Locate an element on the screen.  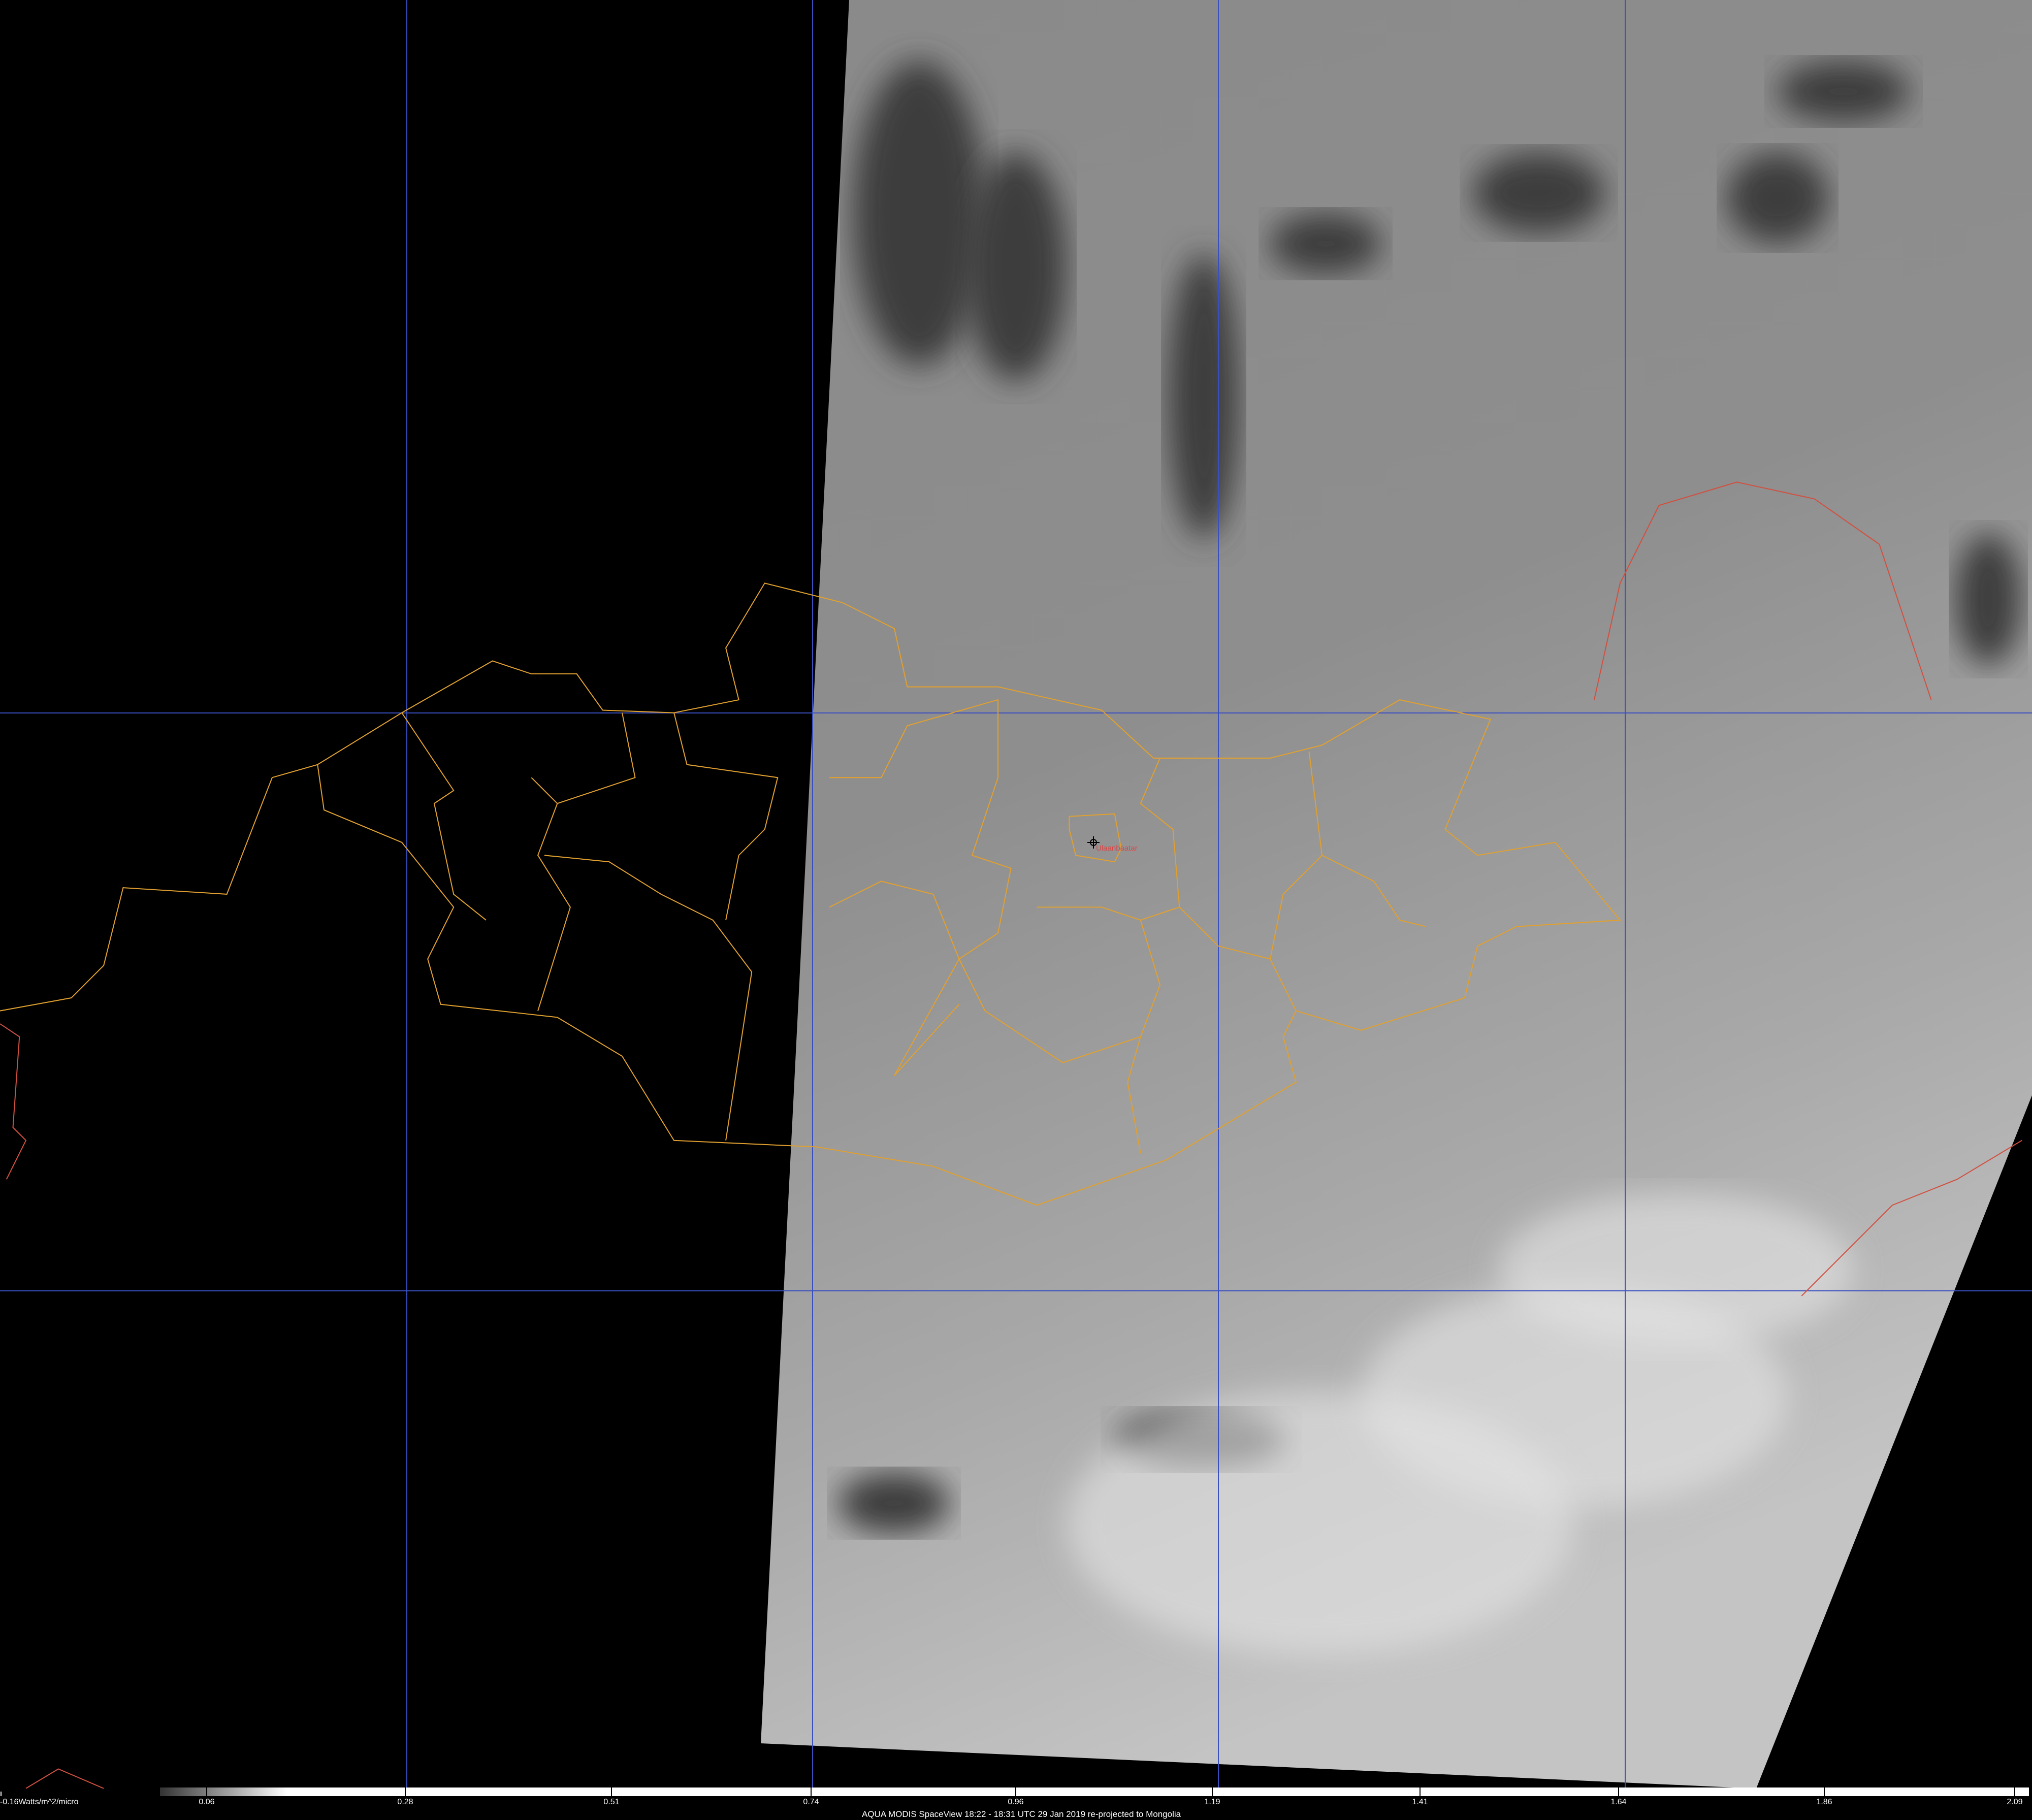
city-marker-ulaanbaatar: Ulaanbaatar is located at coordinates (1112, 844).